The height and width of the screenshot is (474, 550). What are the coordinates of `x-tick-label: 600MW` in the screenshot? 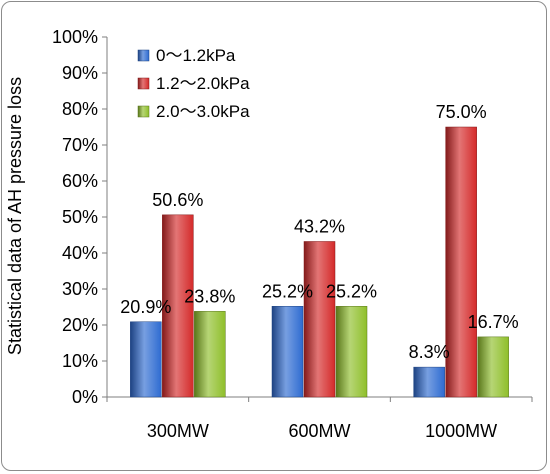 It's located at (319, 431).